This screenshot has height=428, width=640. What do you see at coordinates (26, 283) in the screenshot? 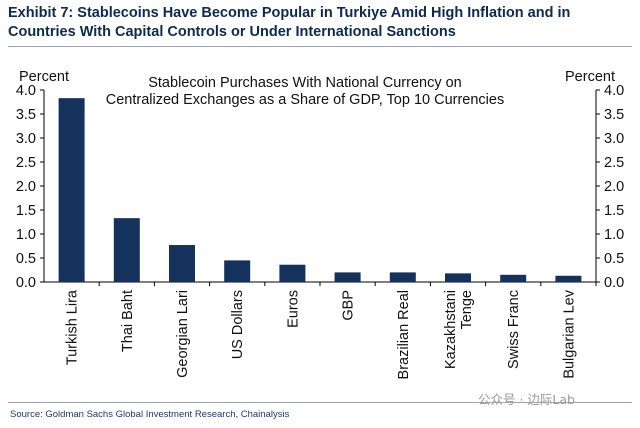
I see `y-tick-label-left: 0.0` at bounding box center [26, 283].